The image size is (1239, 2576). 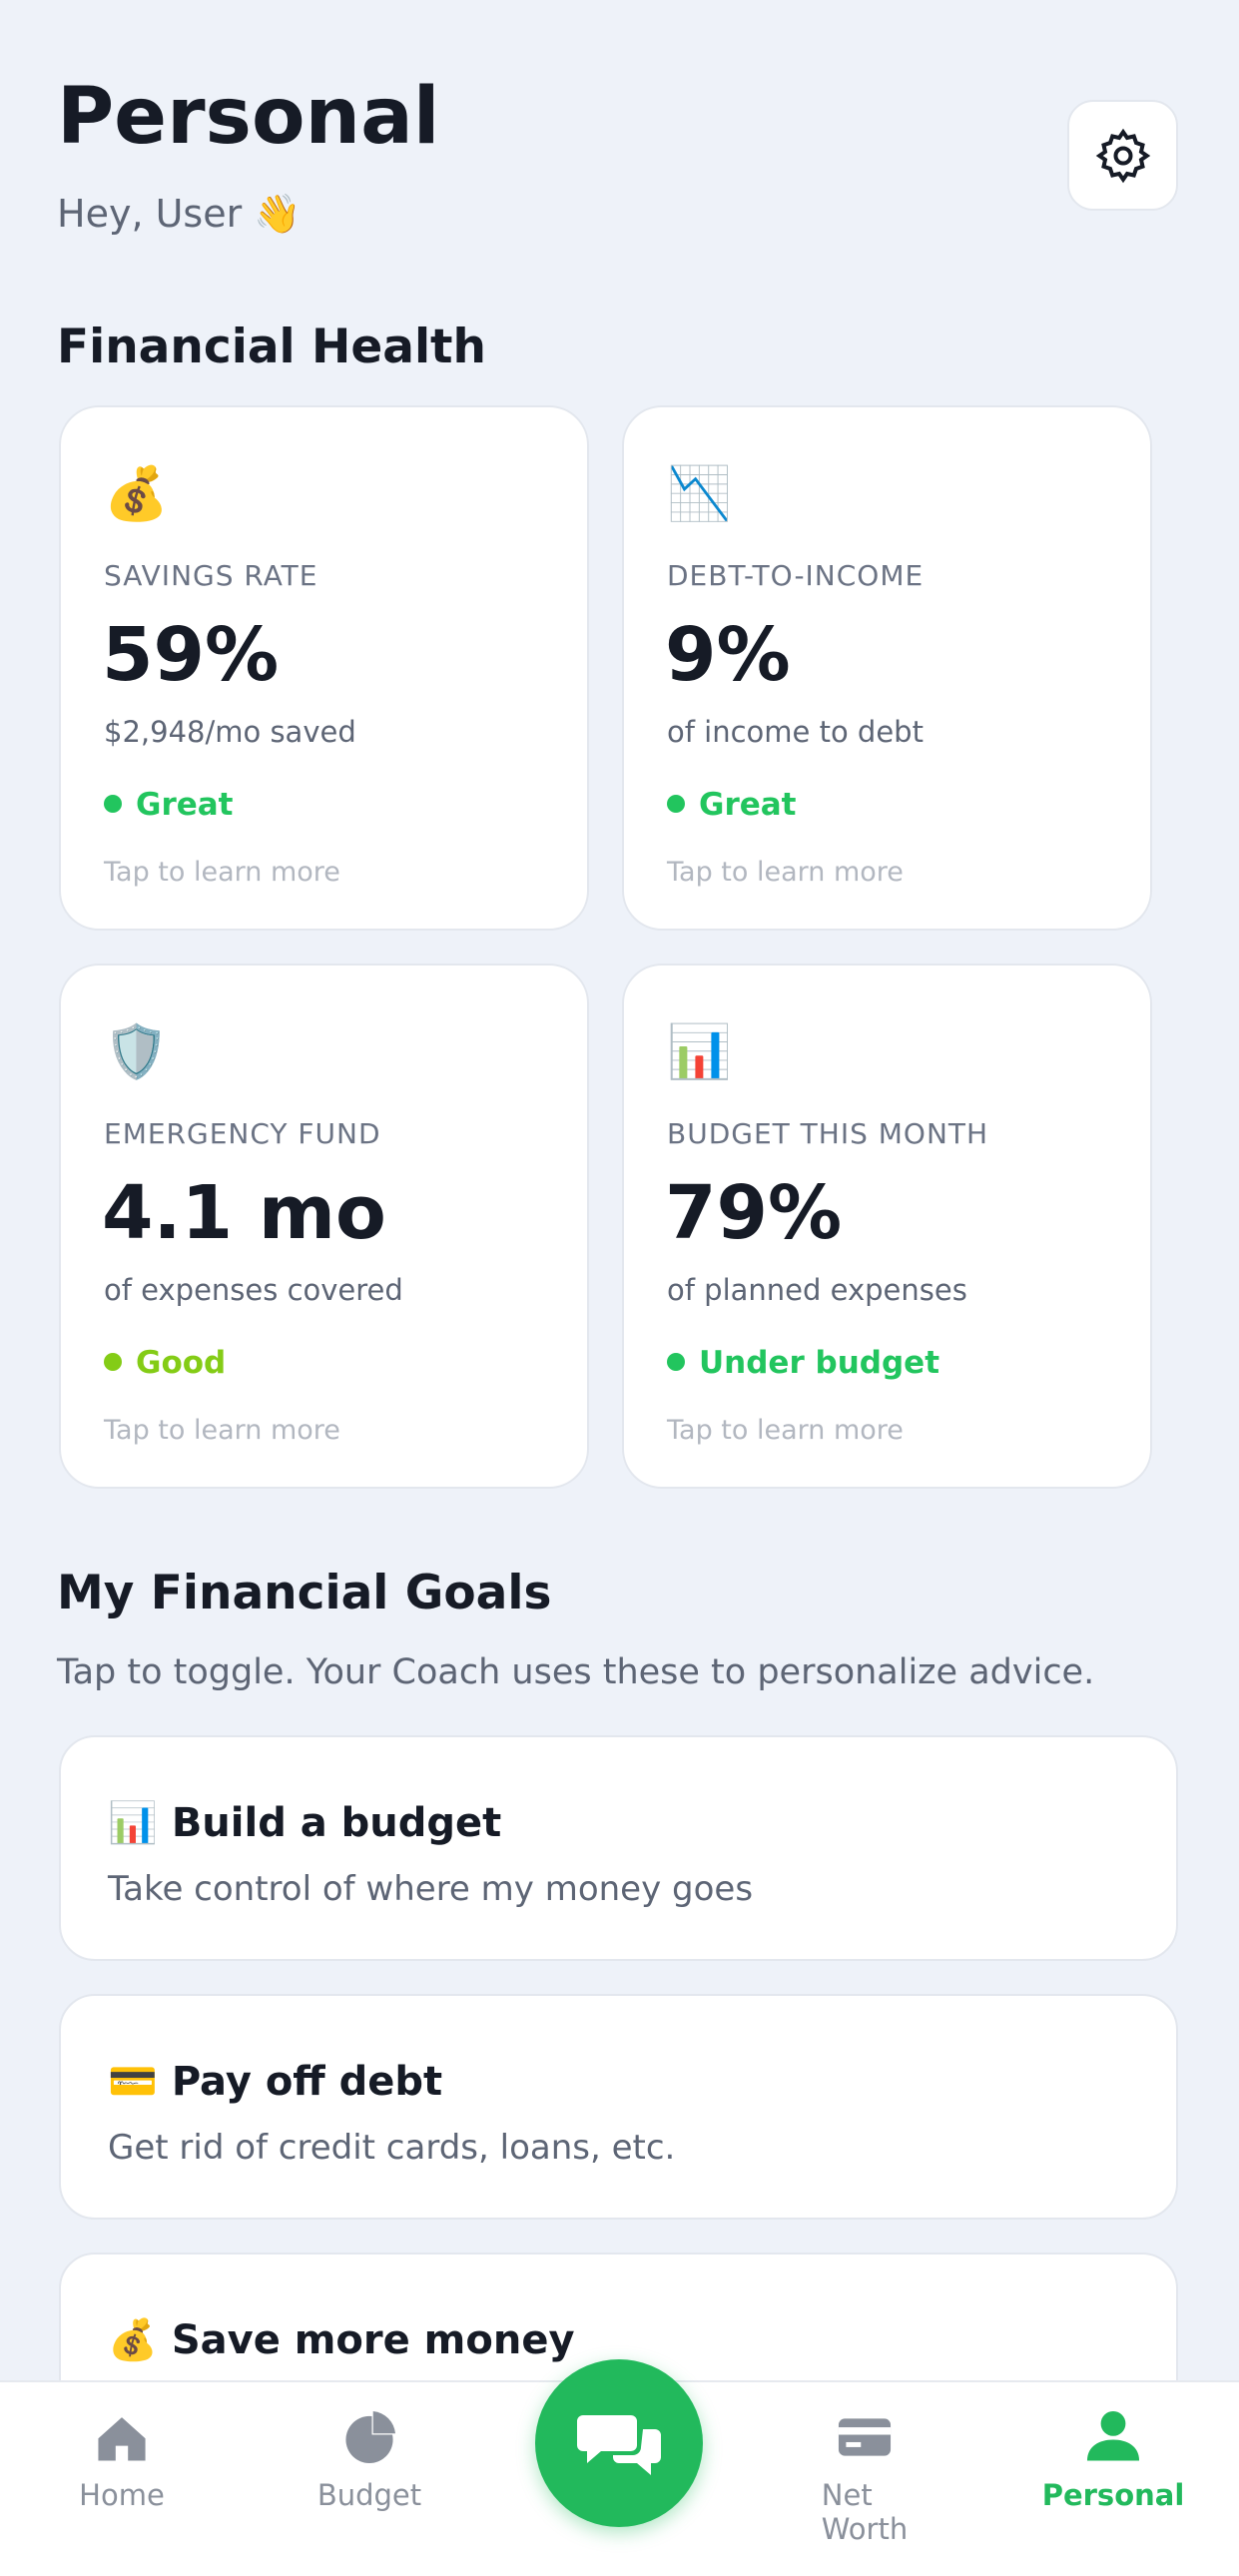 What do you see at coordinates (244, 1213) in the screenshot?
I see `card-value: 4.1 mo` at bounding box center [244, 1213].